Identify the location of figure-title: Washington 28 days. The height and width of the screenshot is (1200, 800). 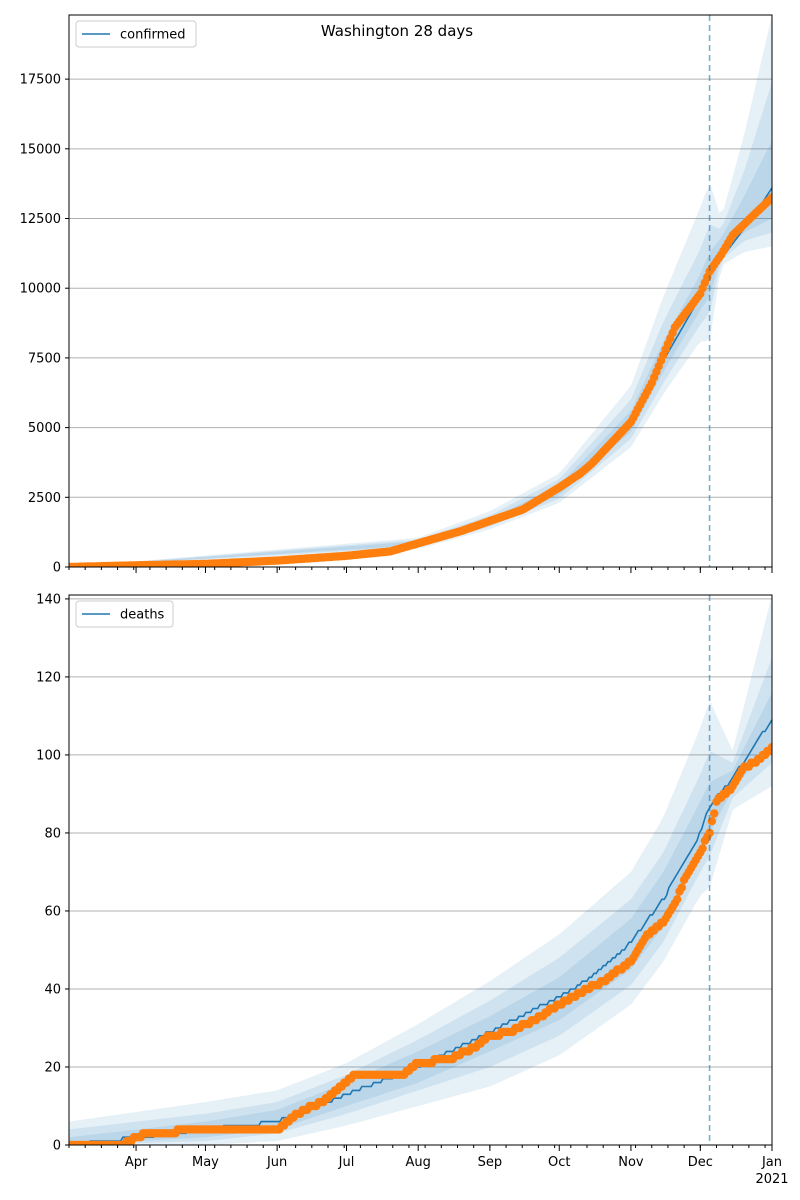
(397, 31).